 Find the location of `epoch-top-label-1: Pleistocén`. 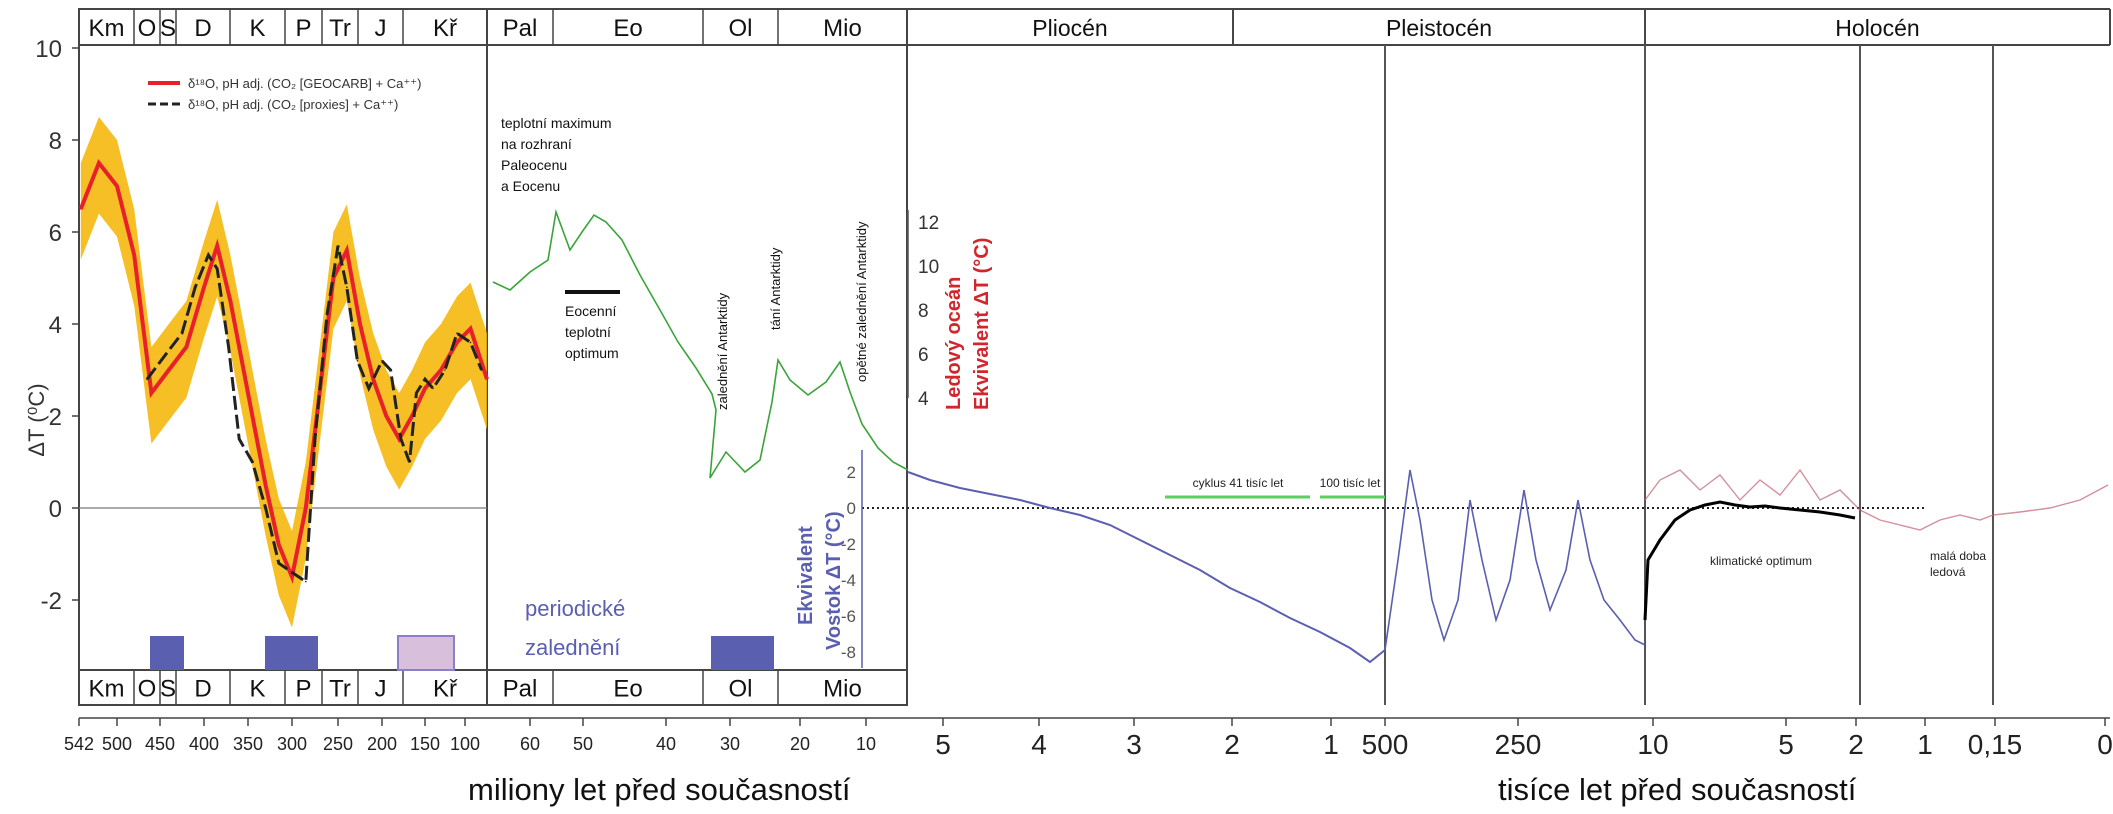

epoch-top-label-1: Pleistocén is located at coordinates (1439, 28).